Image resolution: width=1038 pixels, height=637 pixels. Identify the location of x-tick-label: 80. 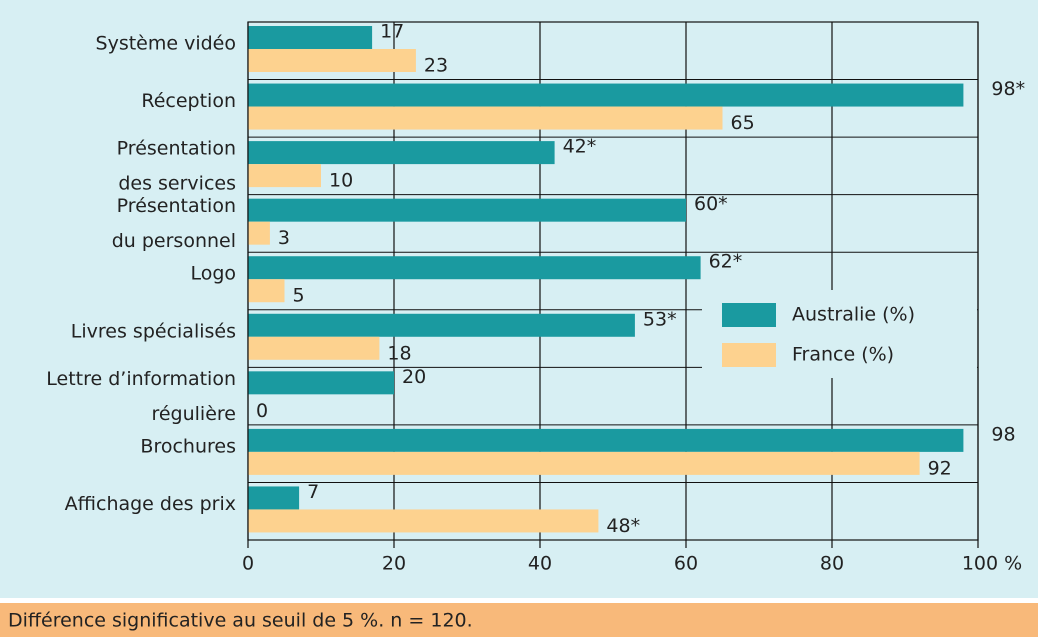
(832, 564).